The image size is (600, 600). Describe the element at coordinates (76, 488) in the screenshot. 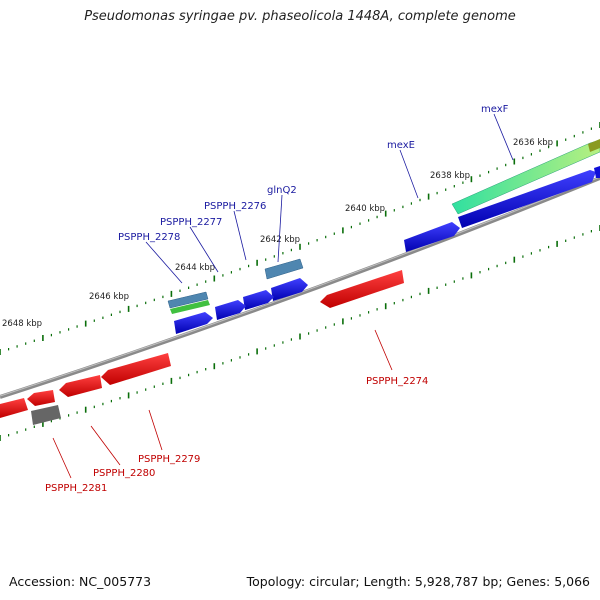

I see `gene-label-PSPPH_2281: PSPPH_2281` at that location.